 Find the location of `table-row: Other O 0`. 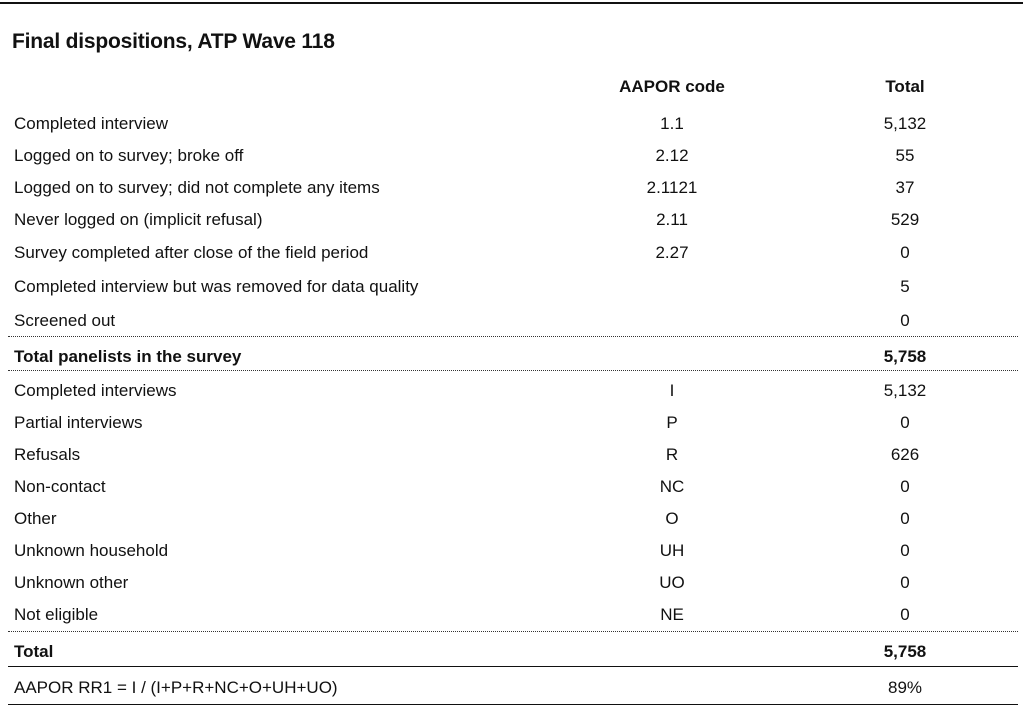

table-row: Other O 0 is located at coordinates (511, 518).